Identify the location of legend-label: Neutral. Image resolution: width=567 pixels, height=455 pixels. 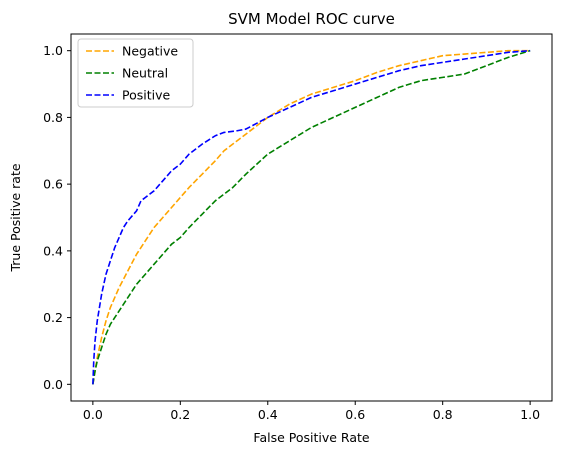
(145, 73).